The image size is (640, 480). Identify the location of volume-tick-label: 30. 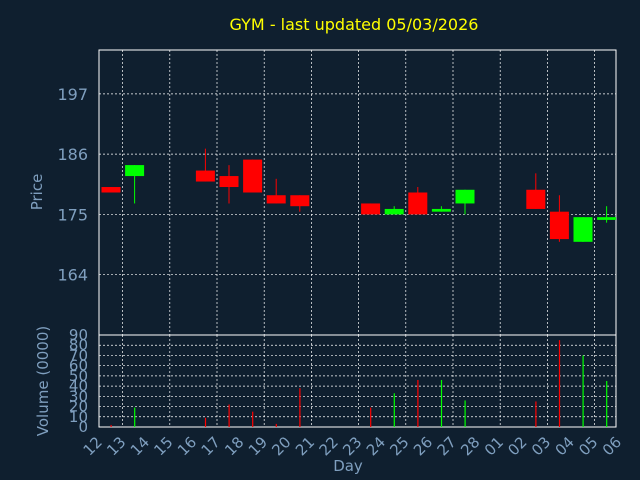
(78, 396).